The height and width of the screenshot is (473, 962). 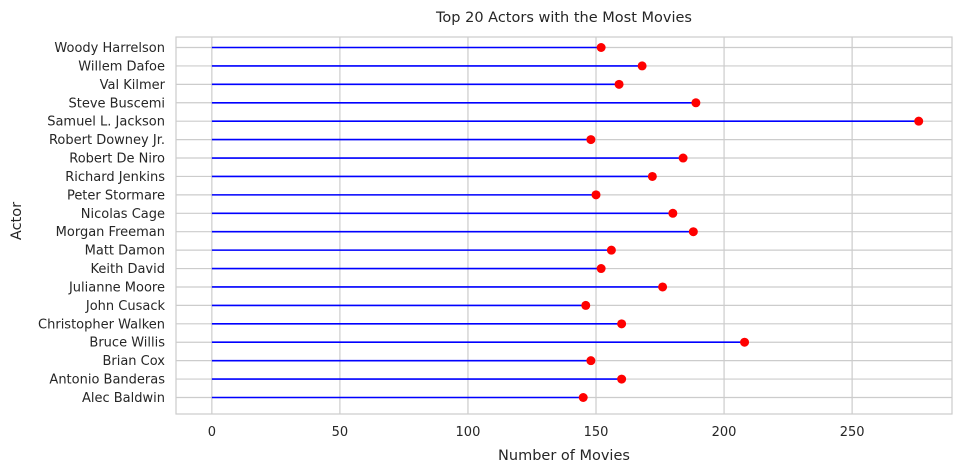 What do you see at coordinates (109, 48) in the screenshot?
I see `y-tick-label: Woody Harrelson` at bounding box center [109, 48].